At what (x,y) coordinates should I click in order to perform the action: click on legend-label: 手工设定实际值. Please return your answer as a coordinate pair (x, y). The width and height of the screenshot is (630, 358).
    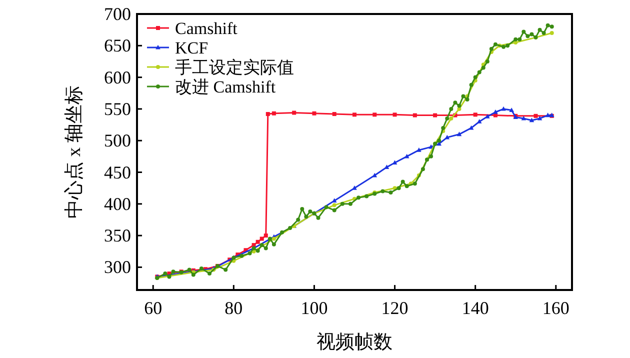
    Looking at the image, I should click on (234, 67).